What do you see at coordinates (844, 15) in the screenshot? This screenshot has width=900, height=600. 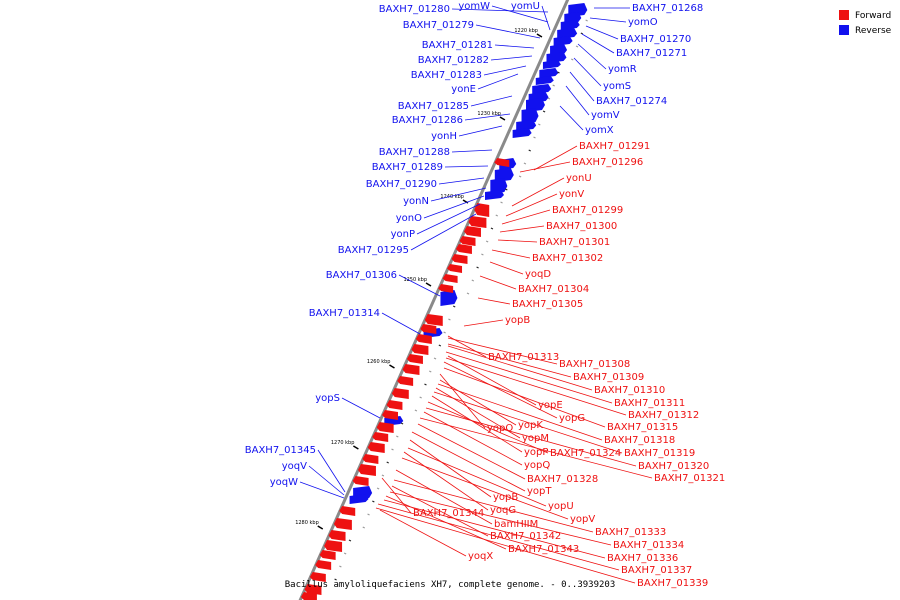 I see `legend-swatch-forward` at bounding box center [844, 15].